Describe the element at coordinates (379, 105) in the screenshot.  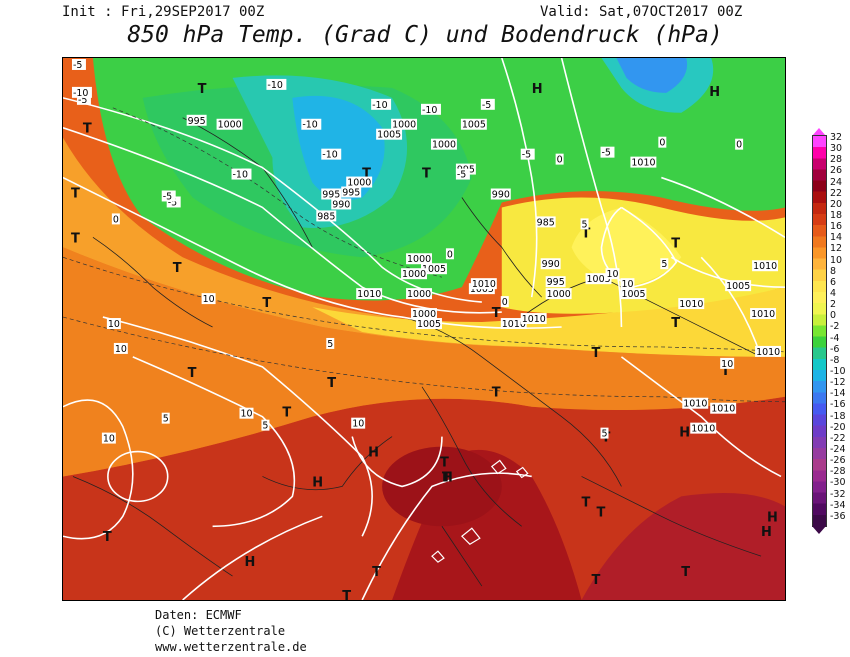
I see `temperature-label: -10` at that location.